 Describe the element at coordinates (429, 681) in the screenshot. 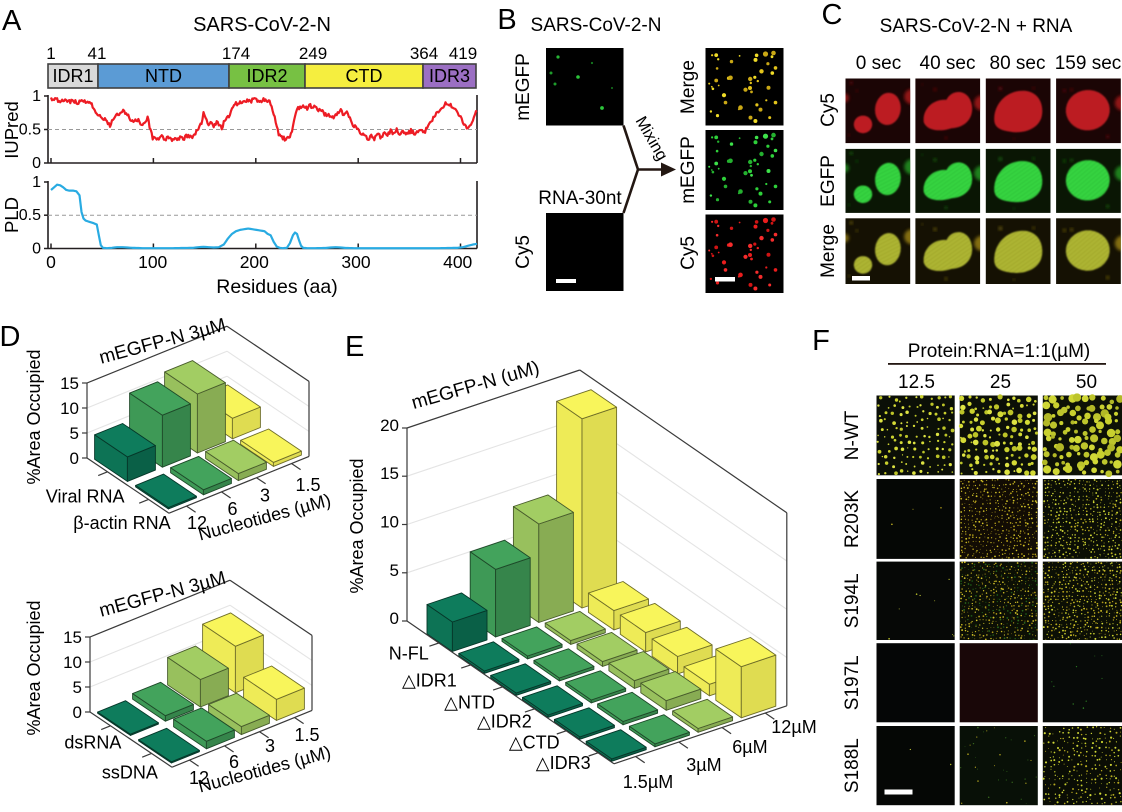

I see `svg-text: △IDR1` at that location.